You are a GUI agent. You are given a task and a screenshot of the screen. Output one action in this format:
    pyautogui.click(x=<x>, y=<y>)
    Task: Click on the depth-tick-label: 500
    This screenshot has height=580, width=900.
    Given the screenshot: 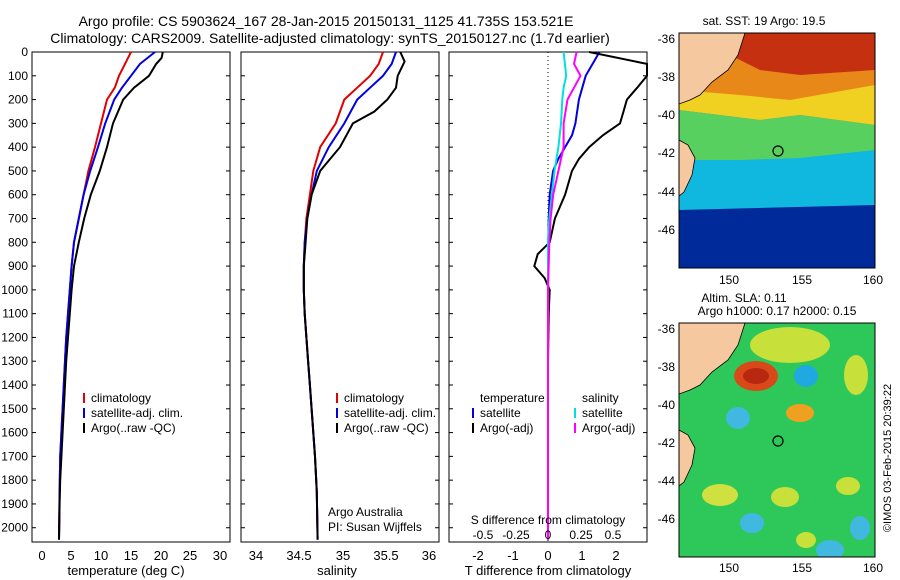 What is the action you would take?
    pyautogui.click(x=18, y=171)
    